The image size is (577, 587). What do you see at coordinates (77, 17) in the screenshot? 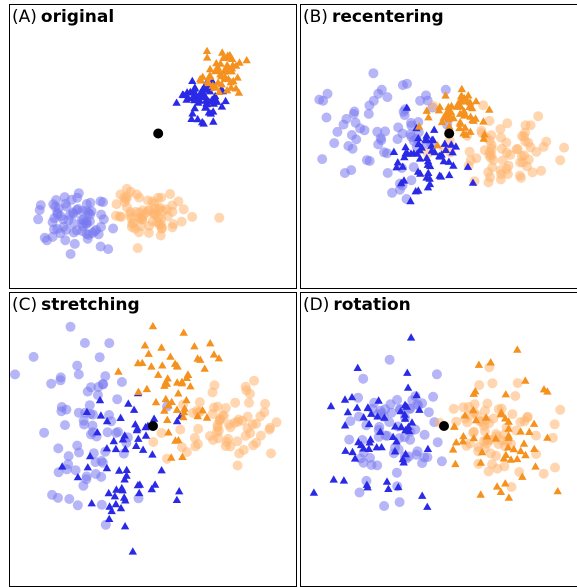
I see `panel-name: original` at bounding box center [77, 17].